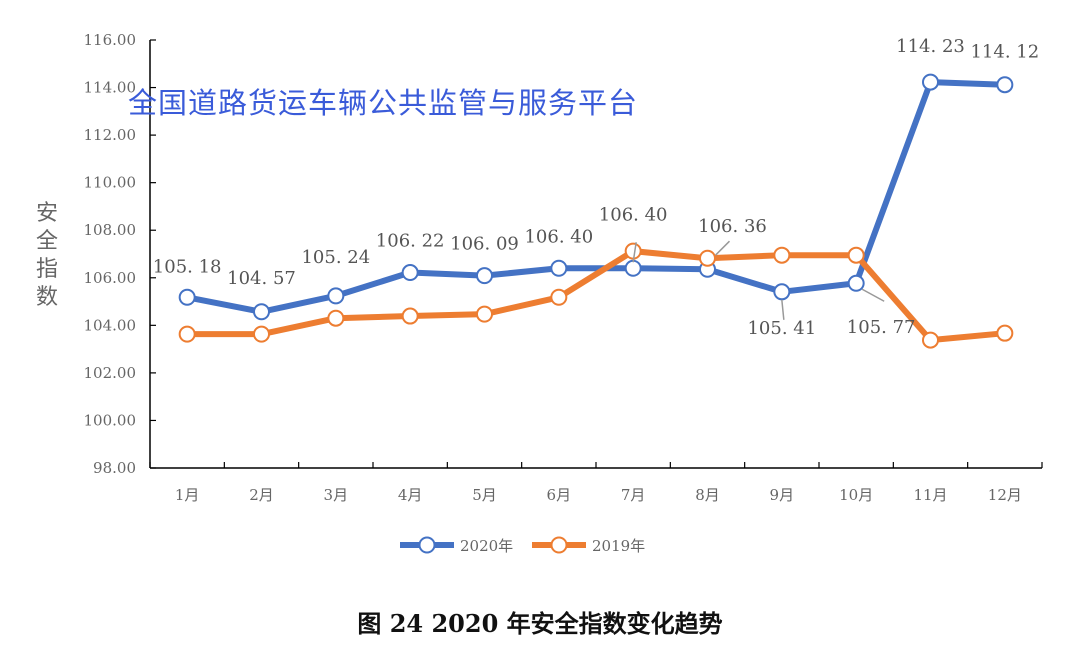  Describe the element at coordinates (486, 546) in the screenshot. I see `legend-label: 2020年` at that location.